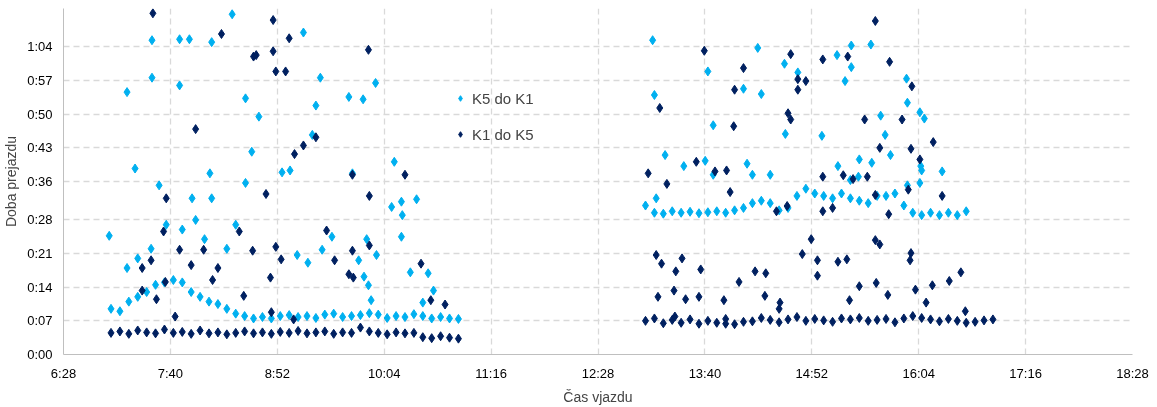 The height and width of the screenshot is (407, 1157). Describe the element at coordinates (40, 81) in the screenshot. I see `y-tick-label: 0:57` at that location.